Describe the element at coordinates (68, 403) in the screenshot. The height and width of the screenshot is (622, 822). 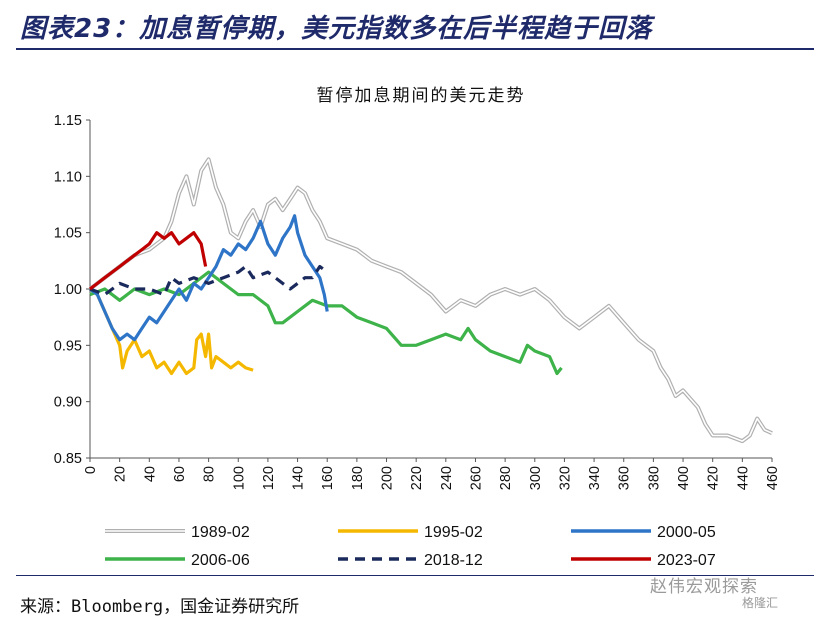
I see `y-tick-label: 0.90` at that location.